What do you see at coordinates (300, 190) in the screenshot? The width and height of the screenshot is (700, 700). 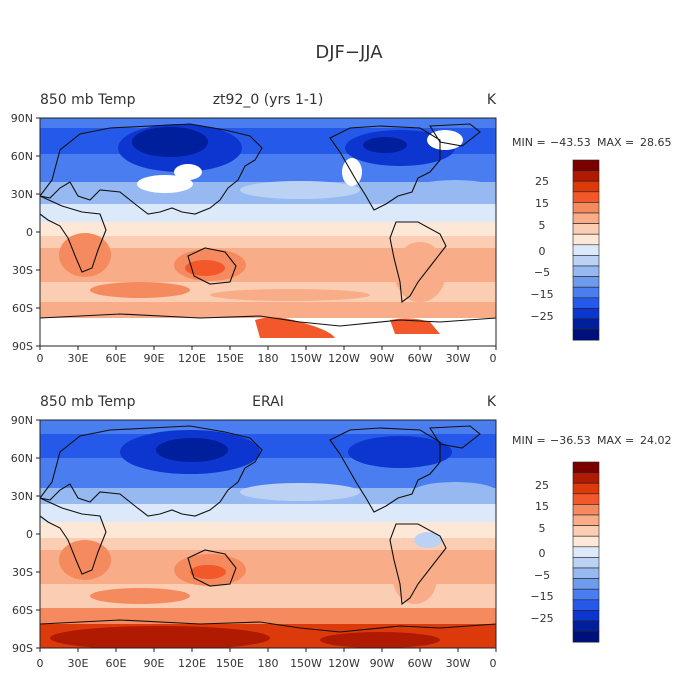 I see `panel-1-cool-pacific` at bounding box center [300, 190].